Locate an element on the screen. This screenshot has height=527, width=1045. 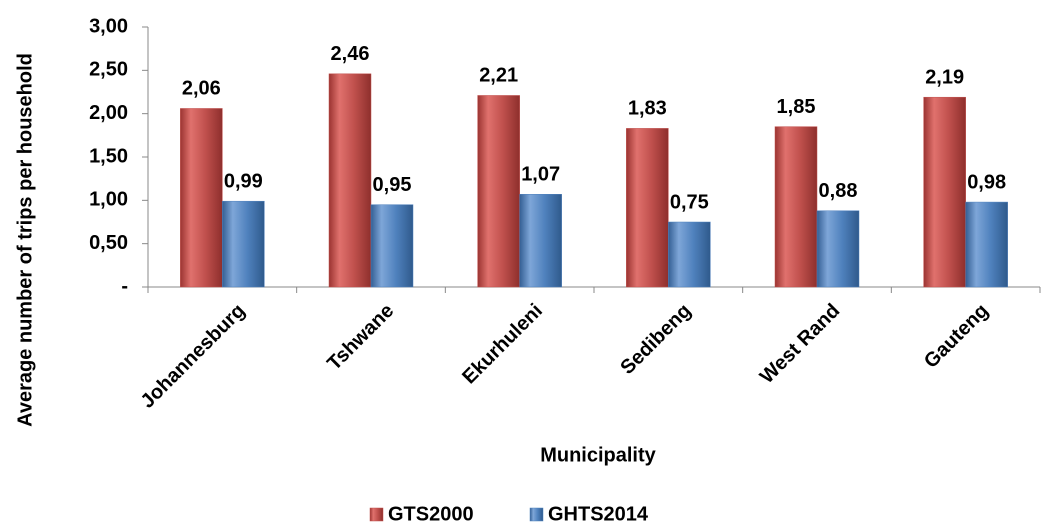
y-tick-label: 2,00 is located at coordinates (108, 113).